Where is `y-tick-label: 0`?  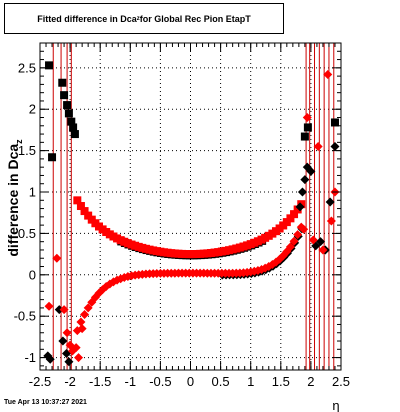
y-tick-label: 0 is located at coordinates (32, 274).